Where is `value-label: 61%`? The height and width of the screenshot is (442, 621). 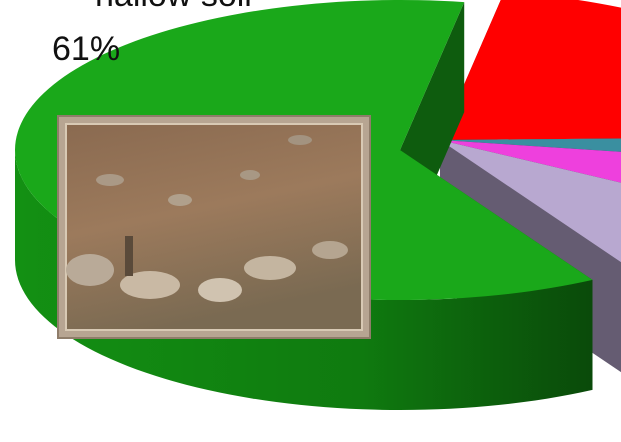
value-label: 61% is located at coordinates (86, 49).